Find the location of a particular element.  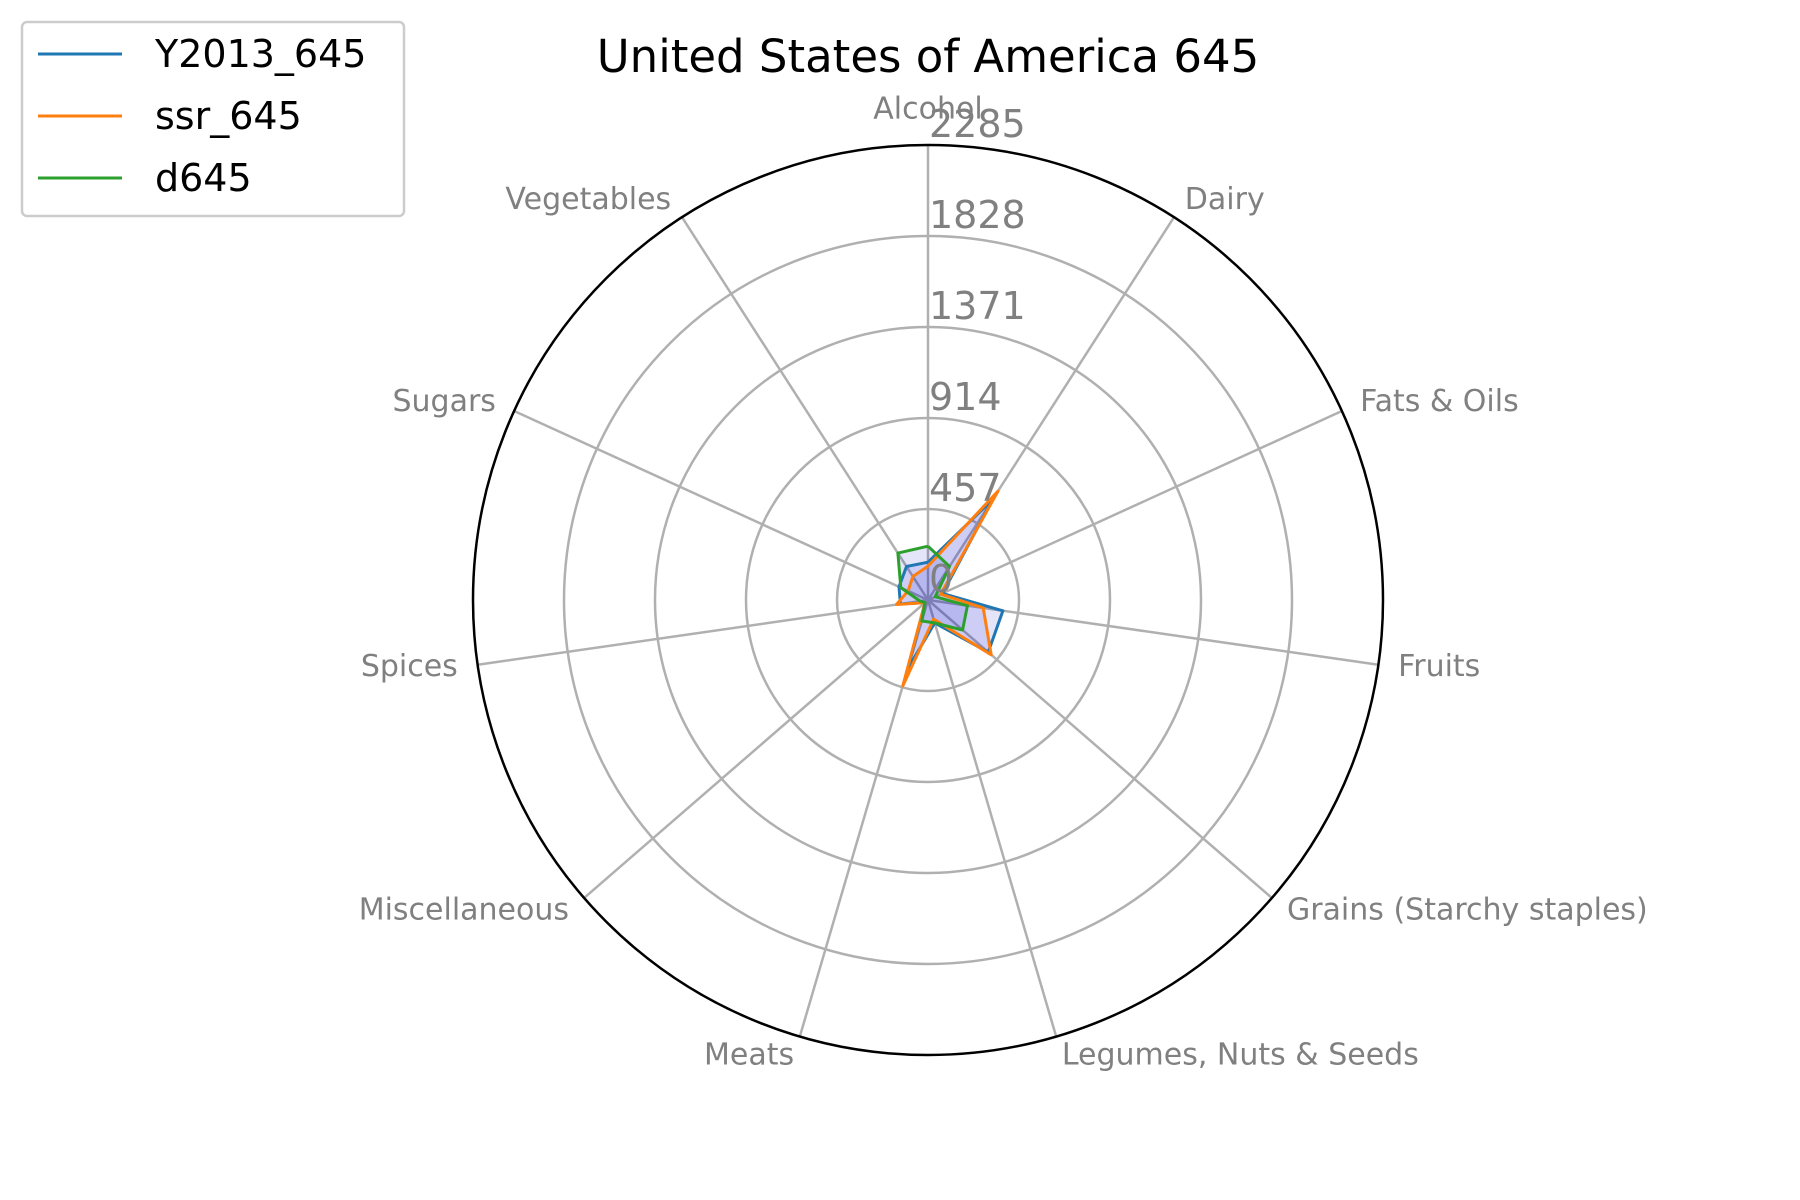

series-lines is located at coordinates (950, 588).